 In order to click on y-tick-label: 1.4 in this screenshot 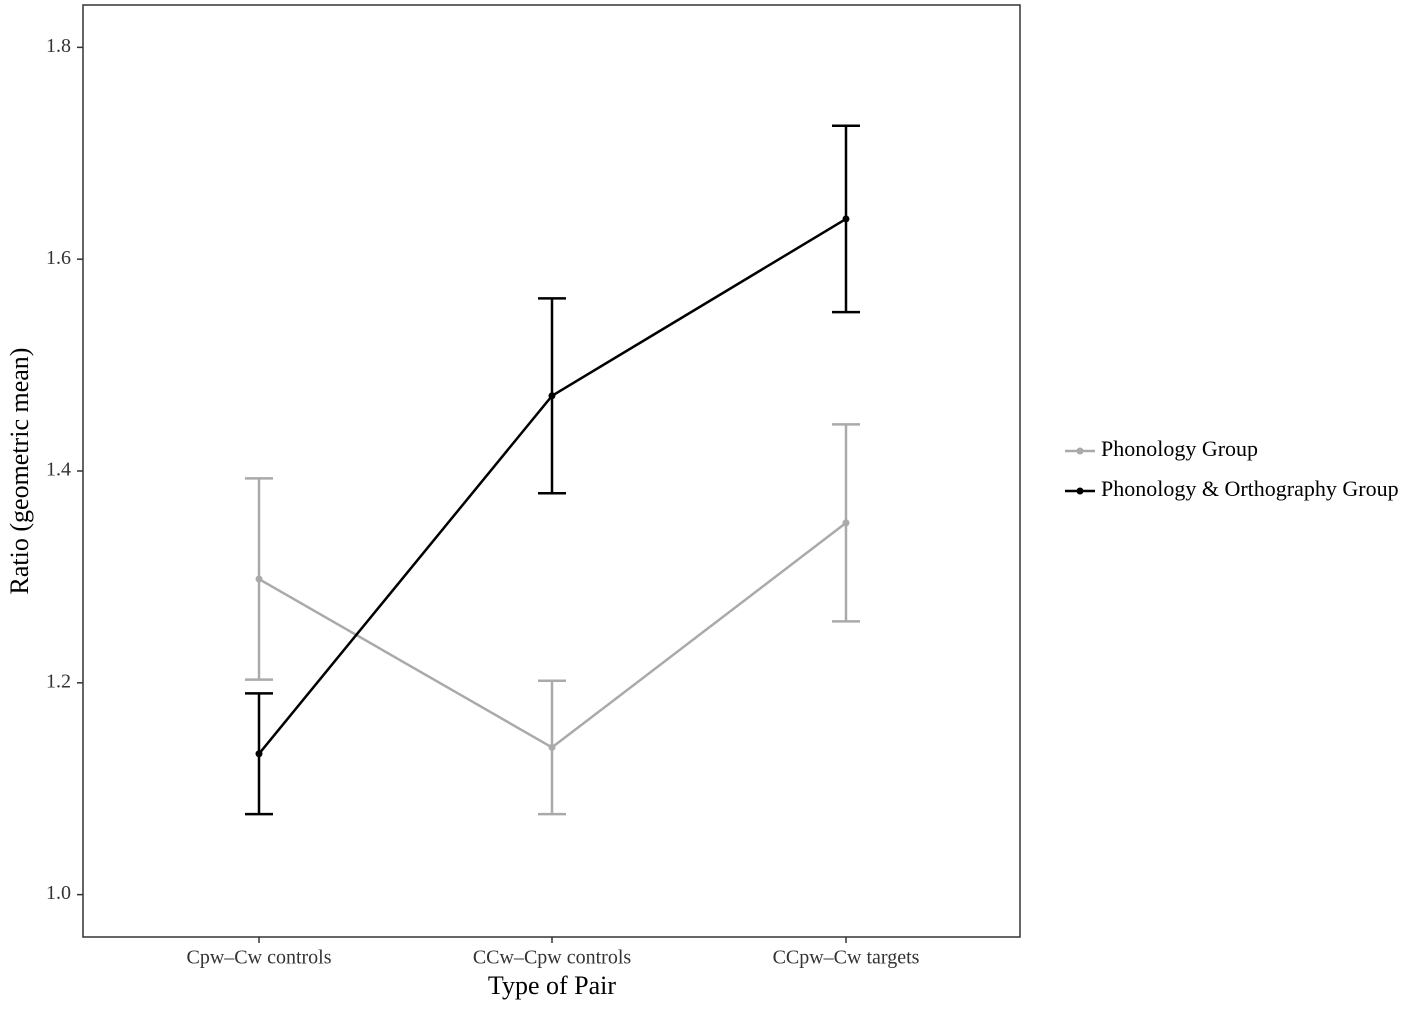, I will do `click(58, 470)`.